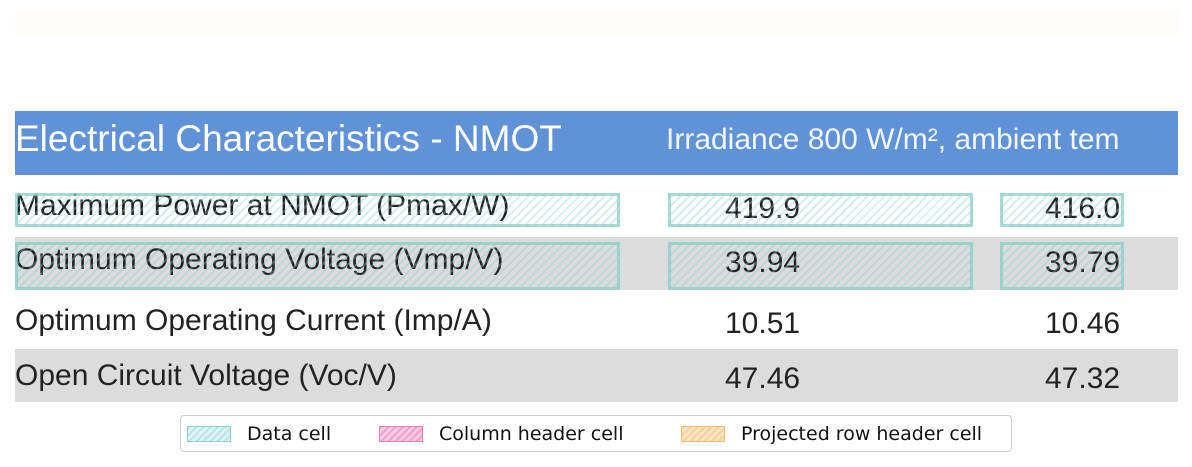 The width and height of the screenshot is (1192, 467). I want to click on value-cell: 47.32, so click(1083, 379).